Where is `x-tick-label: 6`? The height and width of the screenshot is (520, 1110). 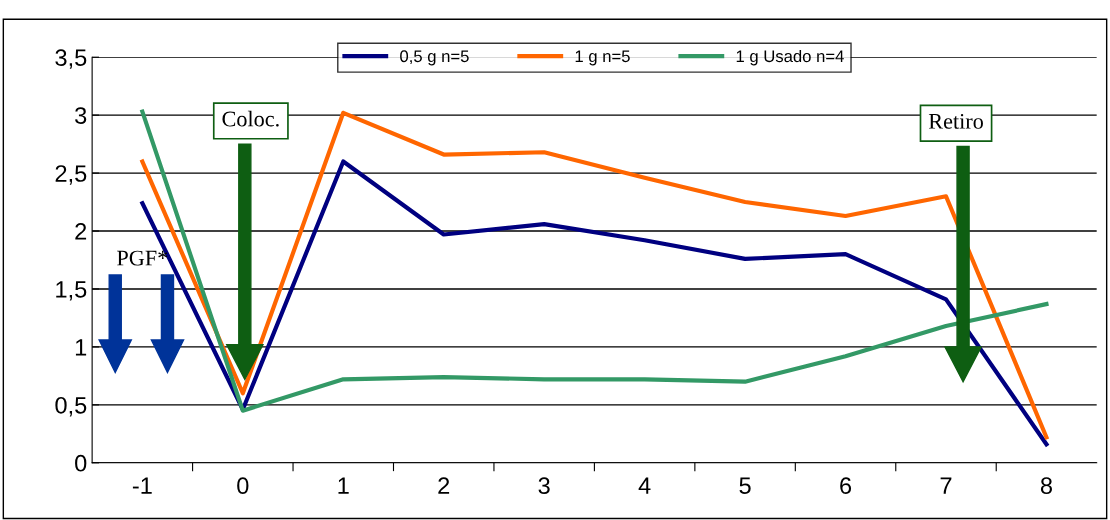 x-tick-label: 6 is located at coordinates (846, 486).